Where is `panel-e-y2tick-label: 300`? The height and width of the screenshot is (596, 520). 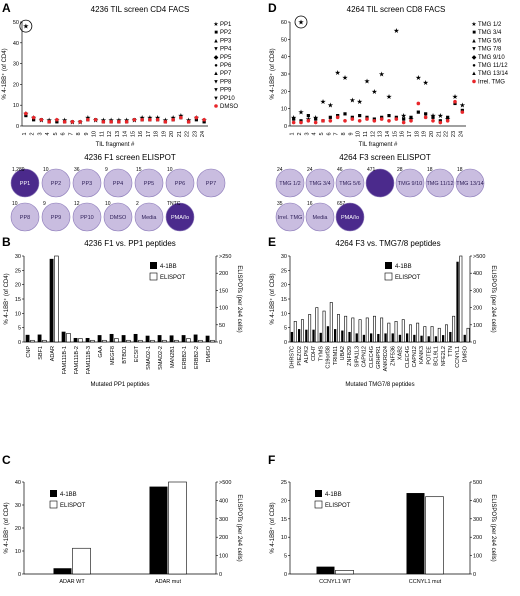 panel-e-y2tick-label: 300 is located at coordinates (477, 291).